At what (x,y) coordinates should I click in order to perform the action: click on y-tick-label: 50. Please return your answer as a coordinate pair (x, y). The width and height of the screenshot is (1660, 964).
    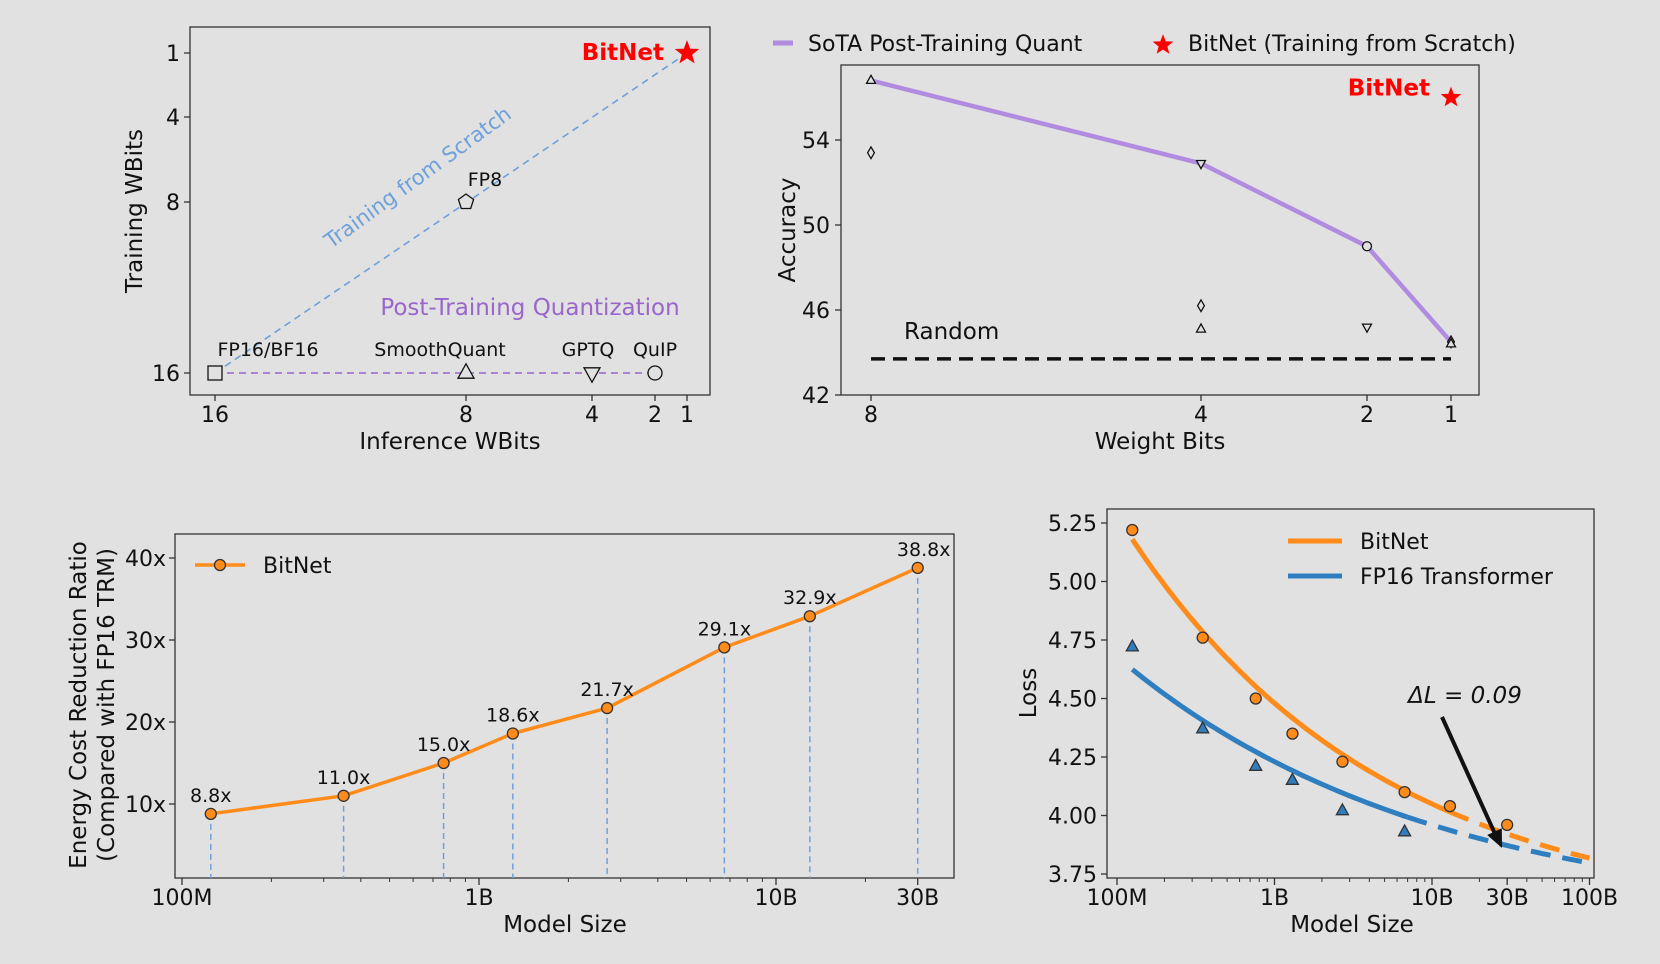
    Looking at the image, I should click on (816, 226).